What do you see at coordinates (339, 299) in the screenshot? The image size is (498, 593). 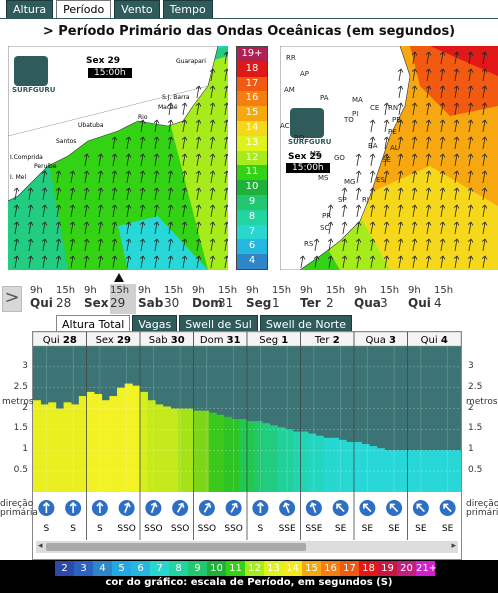 I see `day-slot: 15h 2` at bounding box center [339, 299].